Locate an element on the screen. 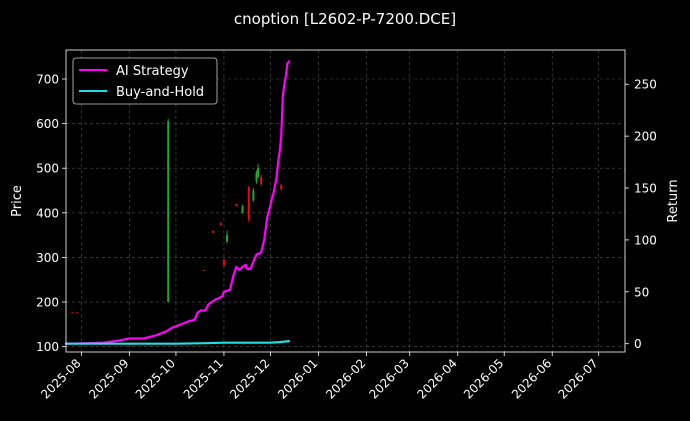 The image size is (690, 421). y-tick-label: 500 is located at coordinates (47, 169).